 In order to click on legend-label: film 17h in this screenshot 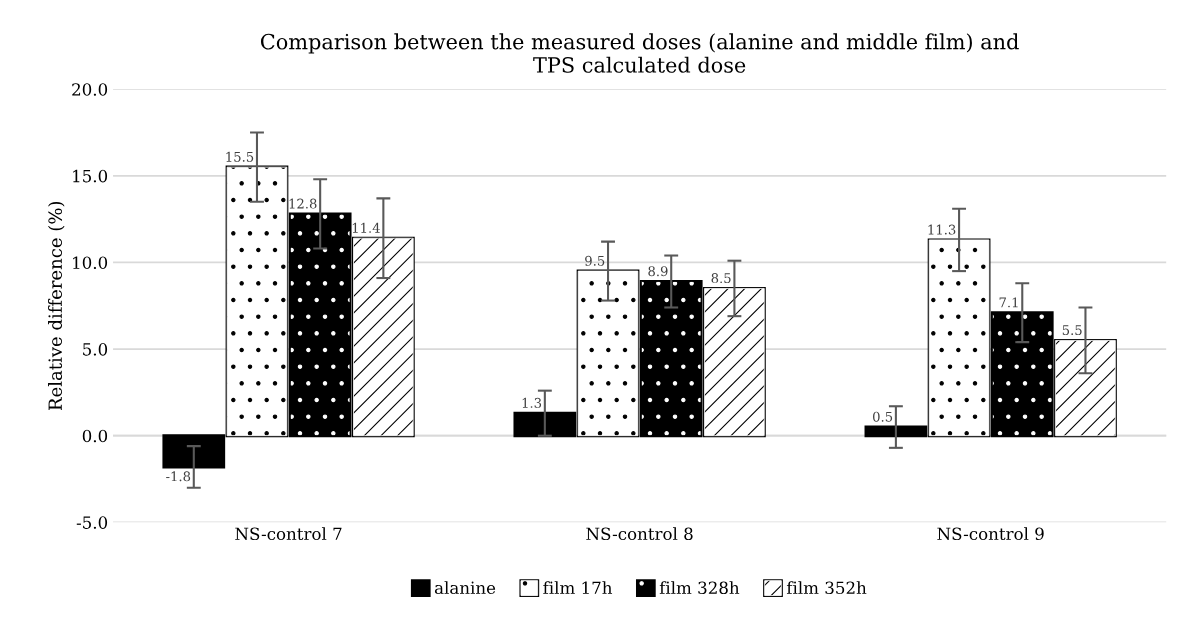, I will do `click(578, 587)`.